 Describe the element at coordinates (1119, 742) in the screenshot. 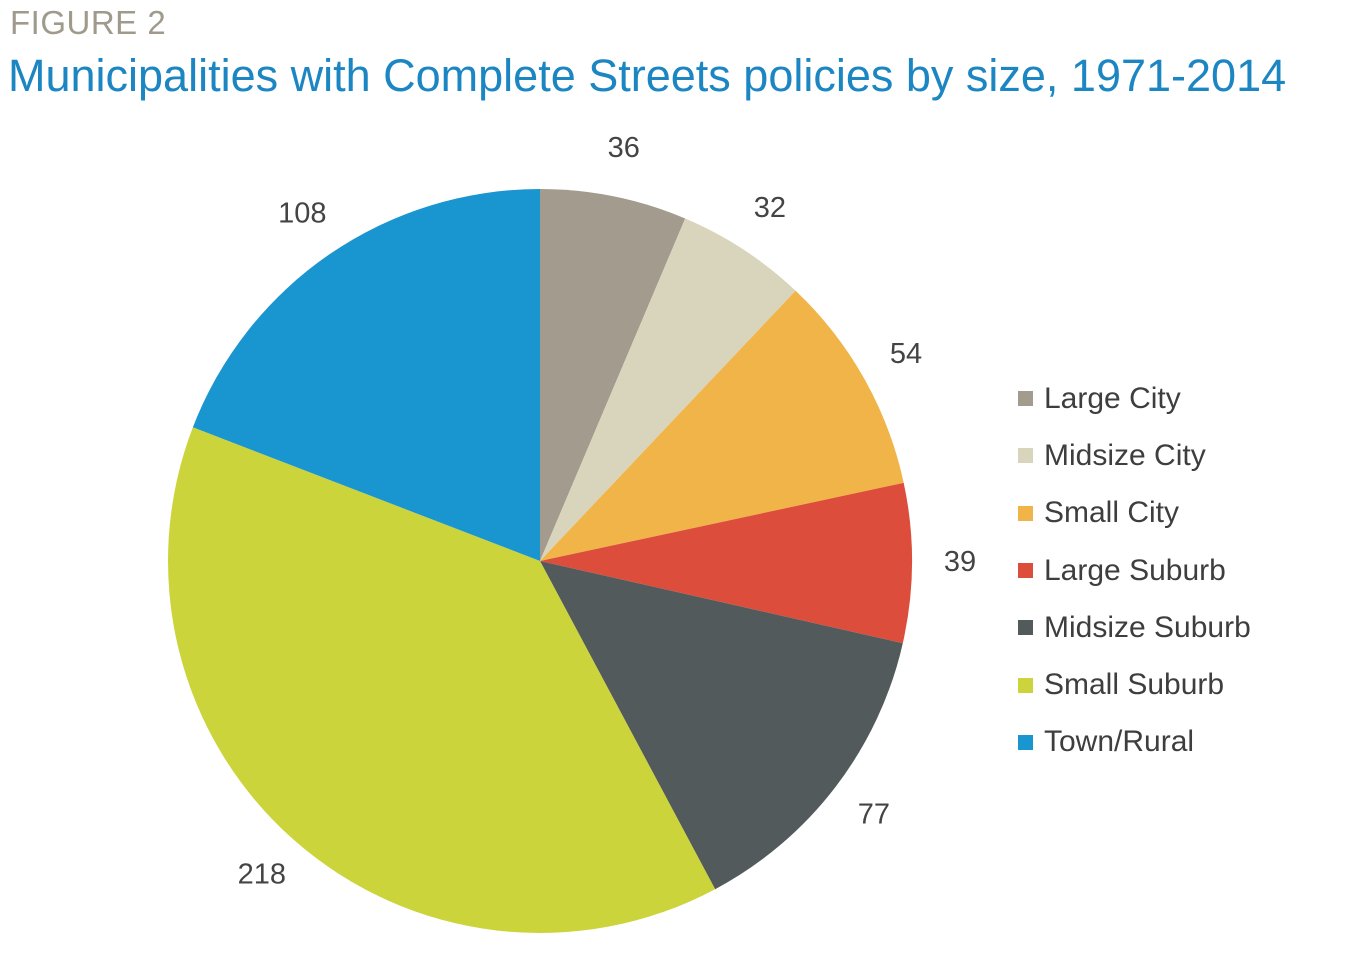

I see `legend-label: Town/Rural` at that location.